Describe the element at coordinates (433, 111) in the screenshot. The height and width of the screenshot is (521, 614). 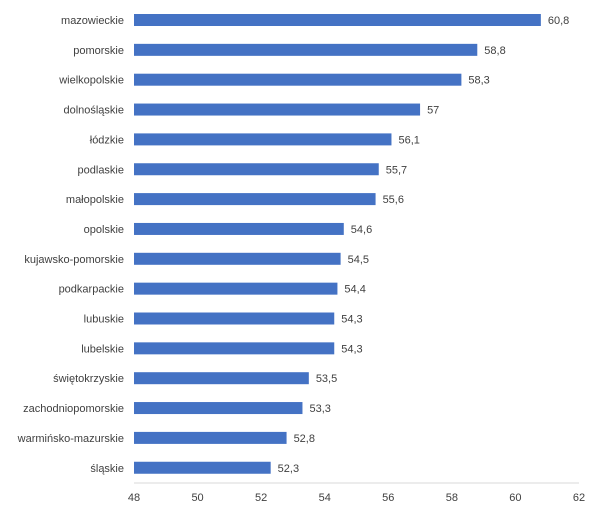
I see `value-label-3: 57` at that location.